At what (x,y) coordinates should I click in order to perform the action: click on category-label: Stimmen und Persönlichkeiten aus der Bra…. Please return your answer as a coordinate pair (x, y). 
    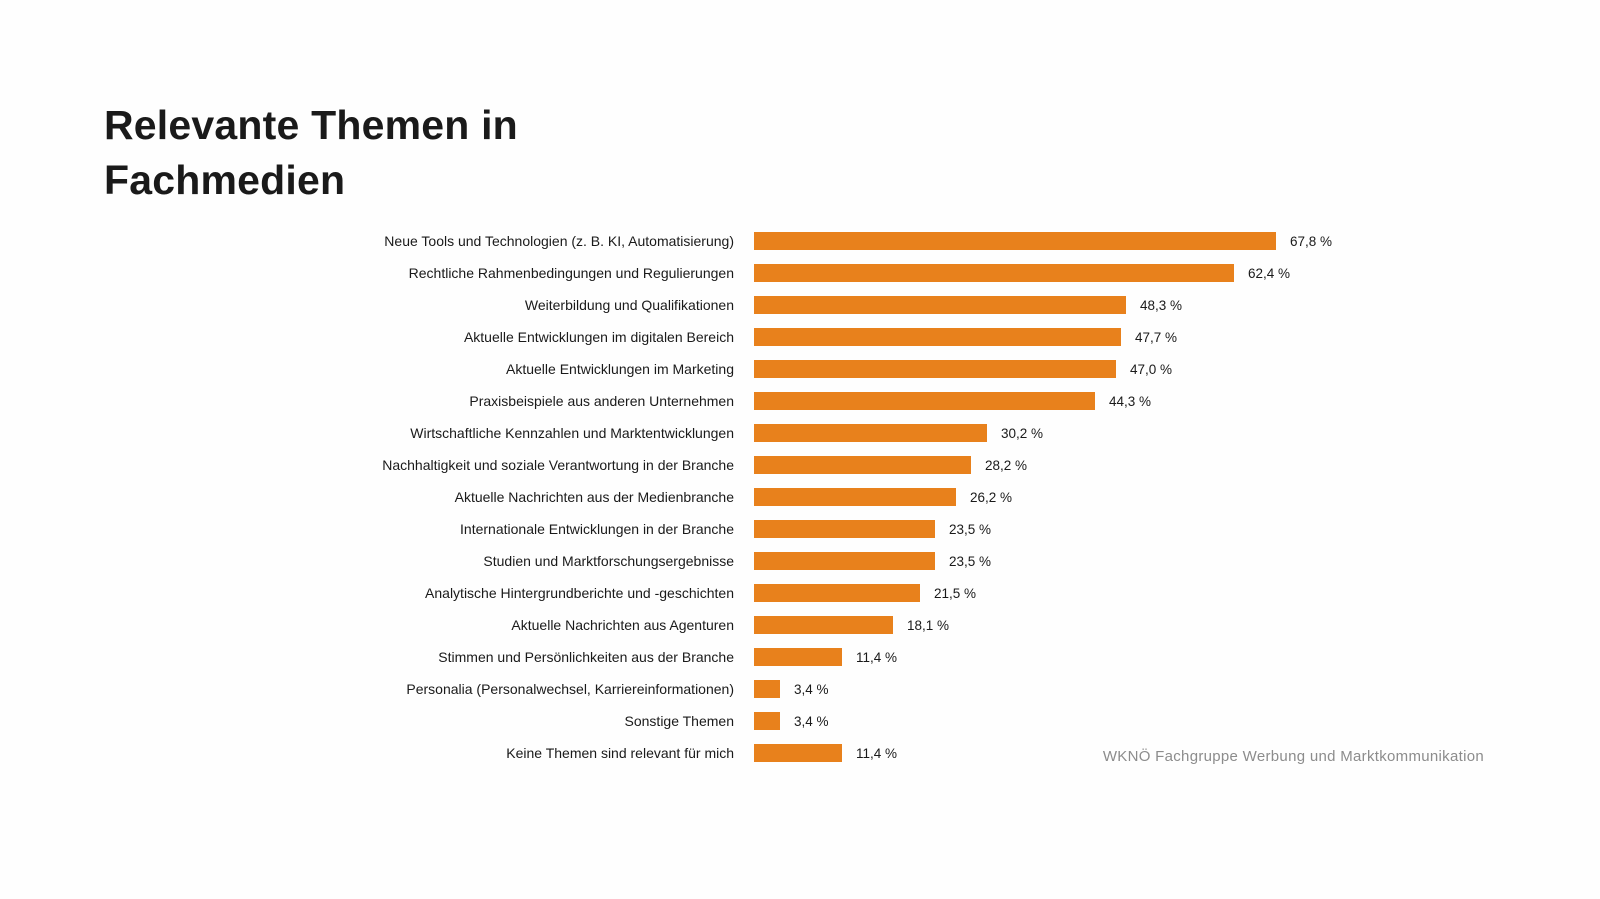
    Looking at the image, I should click on (586, 657).